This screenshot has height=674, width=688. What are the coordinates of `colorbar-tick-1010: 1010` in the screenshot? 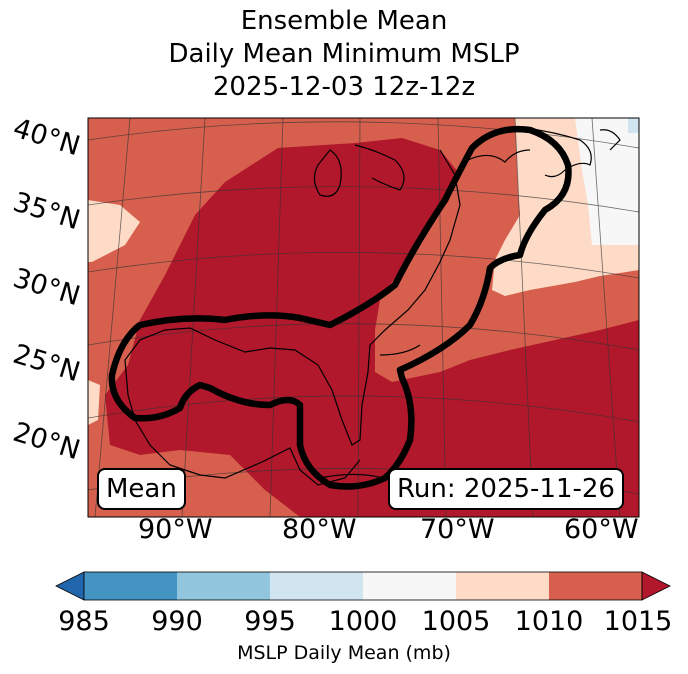 It's located at (549, 621).